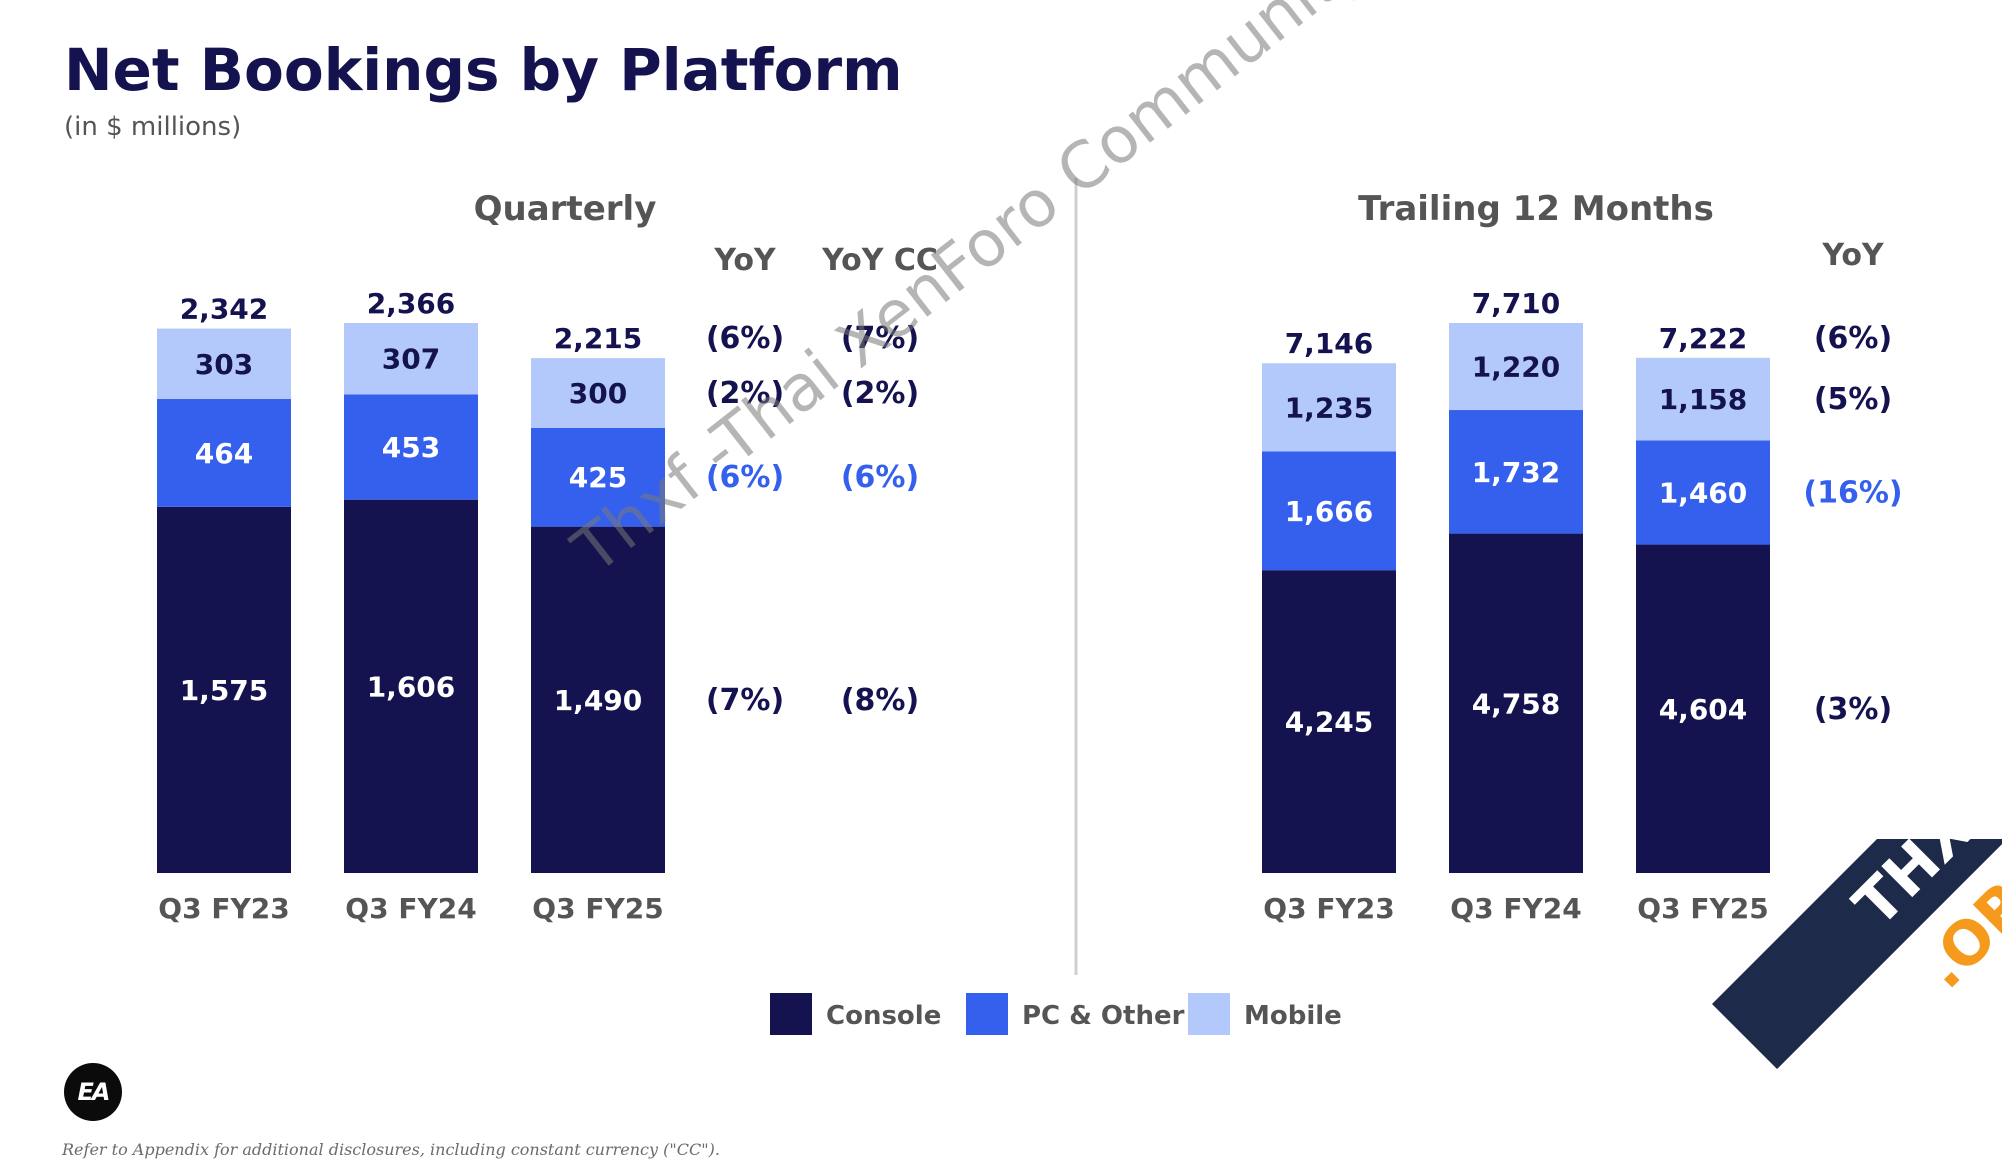  I want to click on yoy-value-total: (7%), so click(880, 338).